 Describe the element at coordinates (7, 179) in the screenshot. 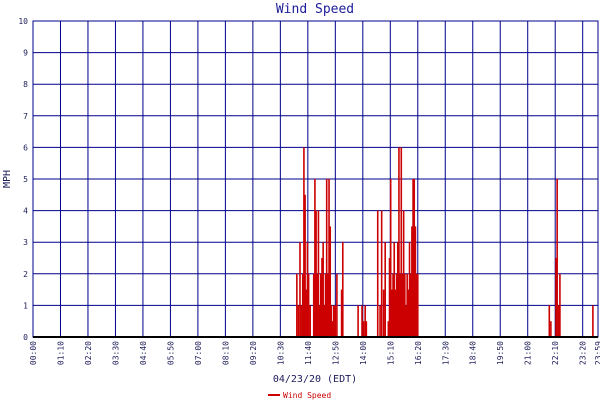

I see `y-axis-label: MPH` at that location.